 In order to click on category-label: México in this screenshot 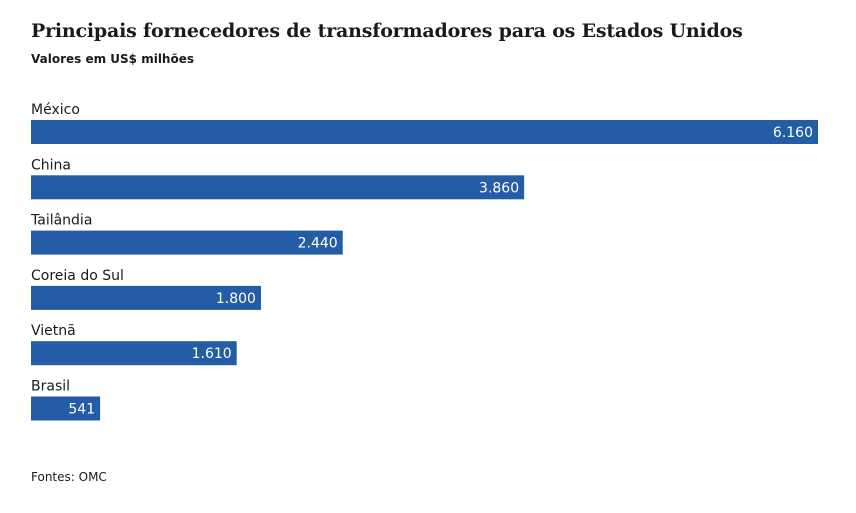, I will do `click(55, 110)`.